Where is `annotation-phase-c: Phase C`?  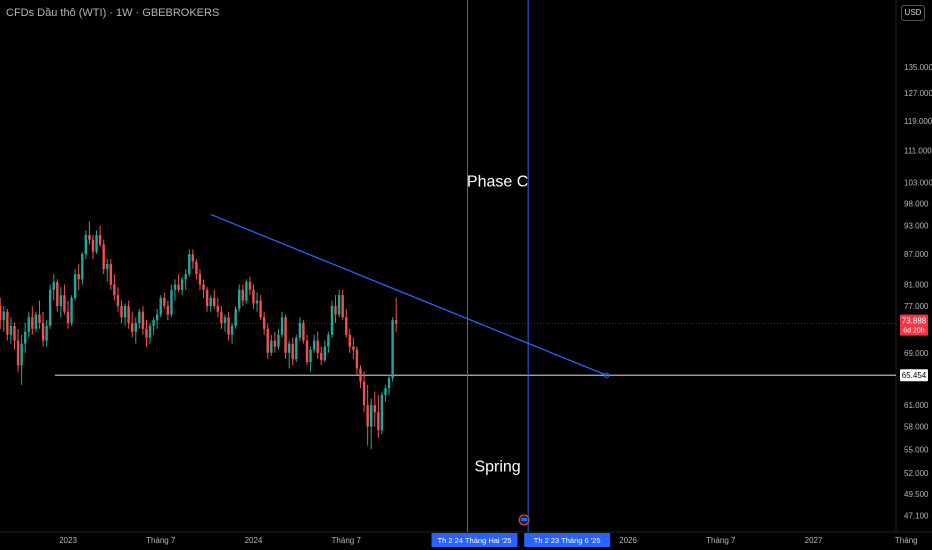 annotation-phase-c: Phase C is located at coordinates (497, 181).